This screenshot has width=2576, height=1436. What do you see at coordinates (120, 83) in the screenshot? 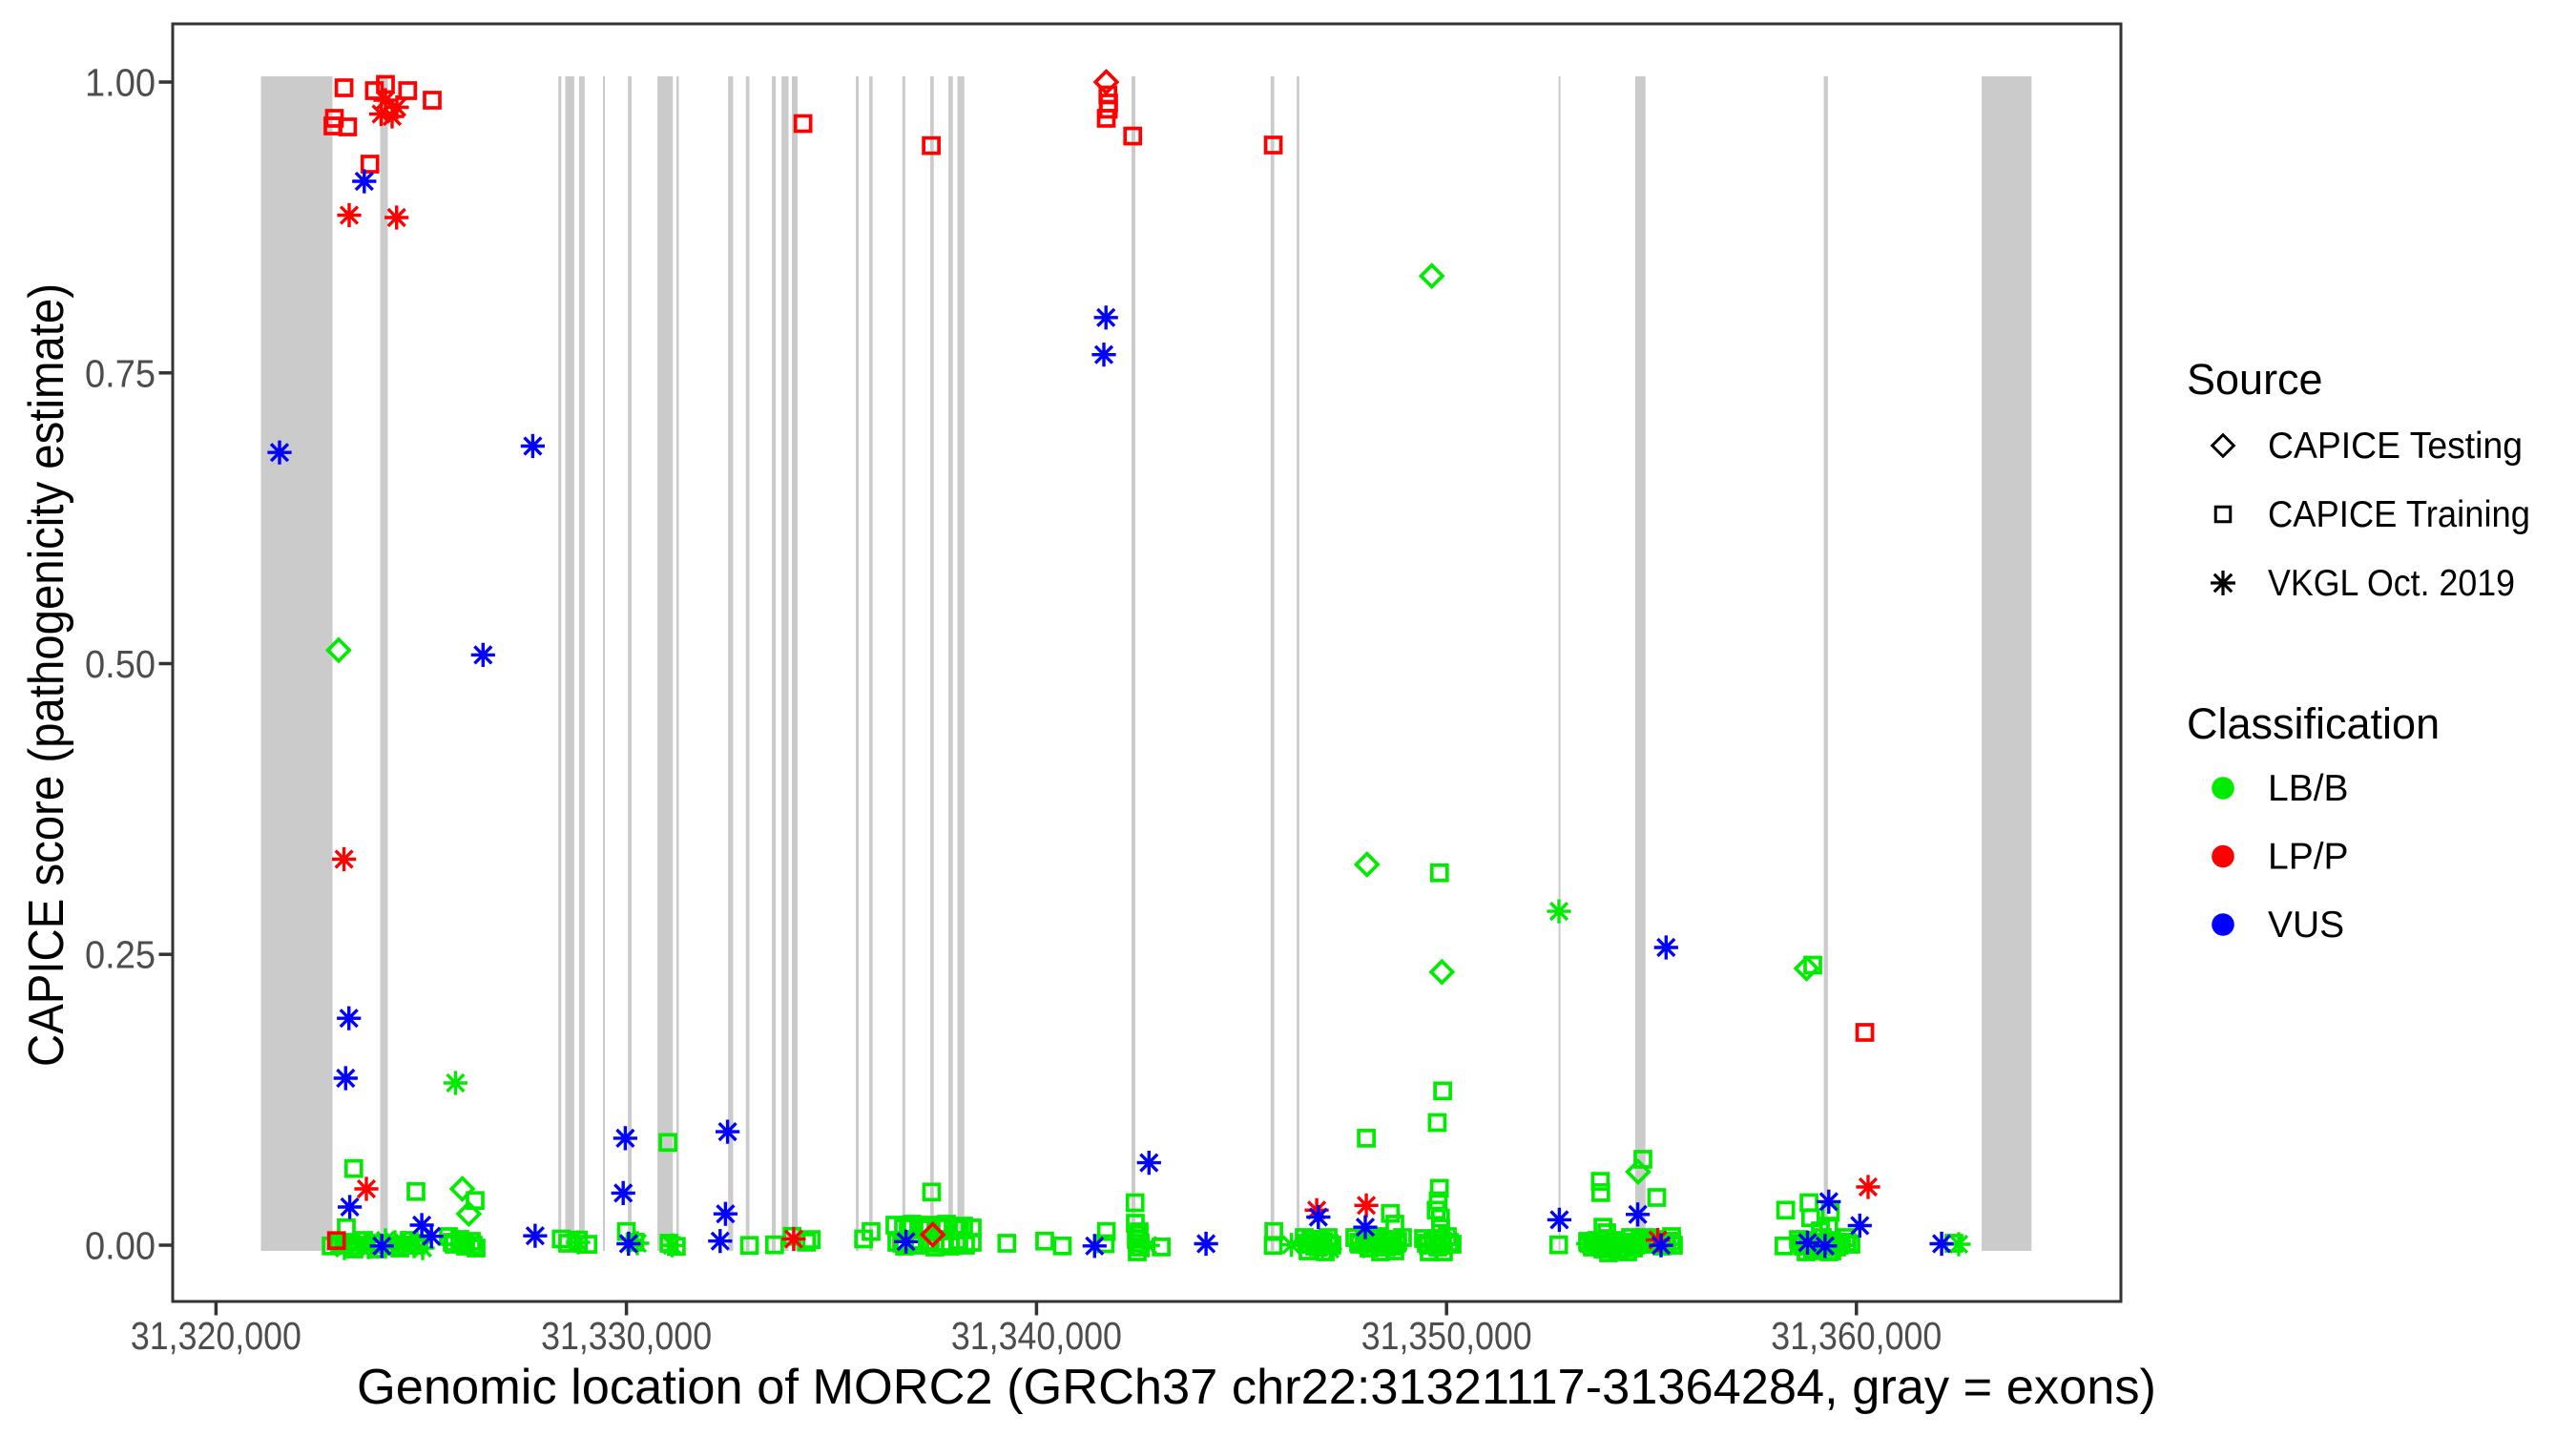
I see `svg-text: 1.00` at bounding box center [120, 83].